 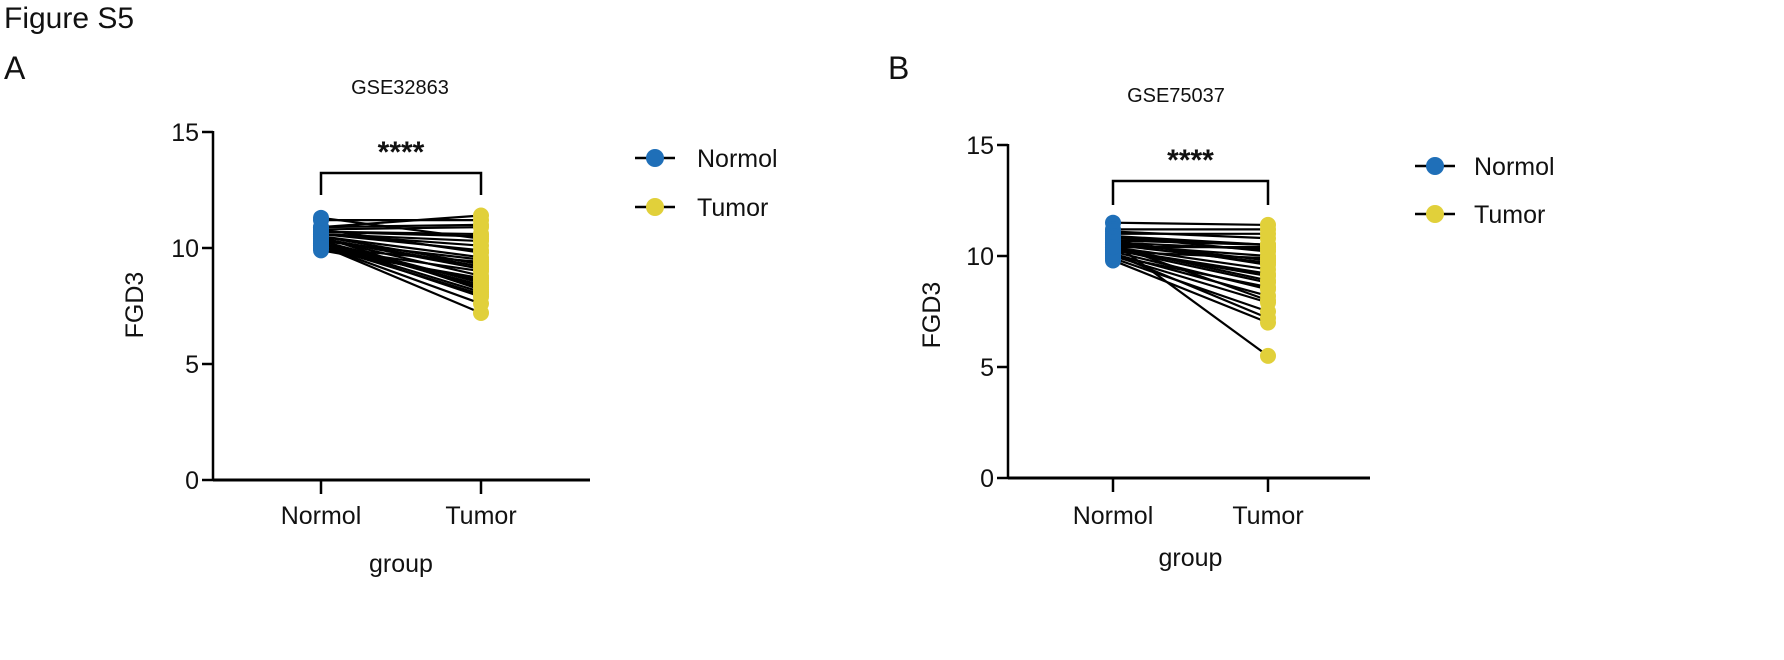 What do you see at coordinates (400, 88) in the screenshot?
I see `chart-title: GSE32863` at bounding box center [400, 88].